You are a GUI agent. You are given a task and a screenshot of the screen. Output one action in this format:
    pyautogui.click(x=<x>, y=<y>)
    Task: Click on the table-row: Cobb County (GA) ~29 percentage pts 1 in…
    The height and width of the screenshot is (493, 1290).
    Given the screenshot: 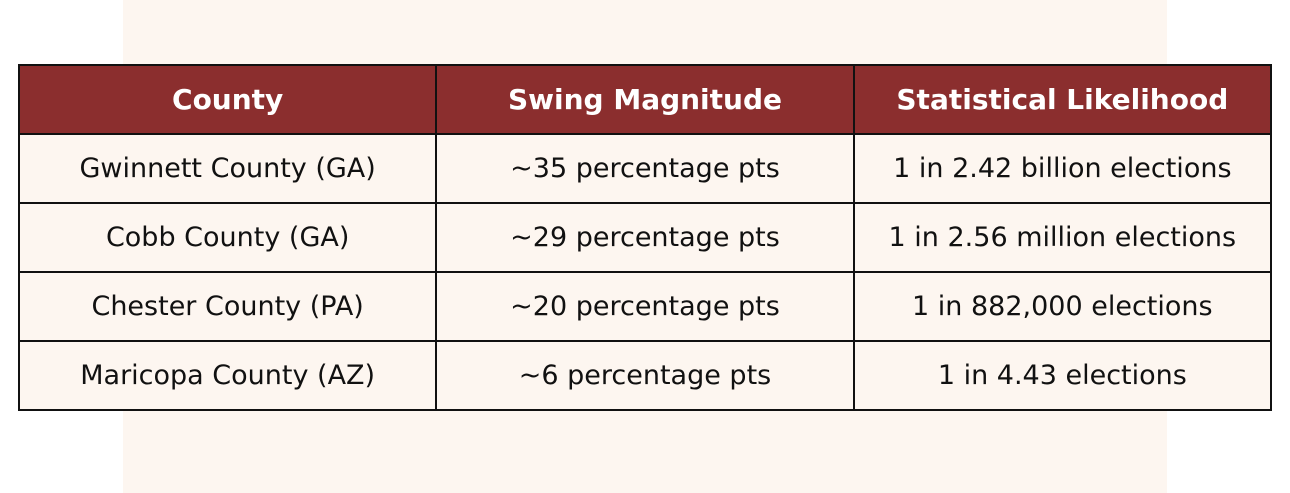 What is the action you would take?
    pyautogui.click(x=645, y=237)
    